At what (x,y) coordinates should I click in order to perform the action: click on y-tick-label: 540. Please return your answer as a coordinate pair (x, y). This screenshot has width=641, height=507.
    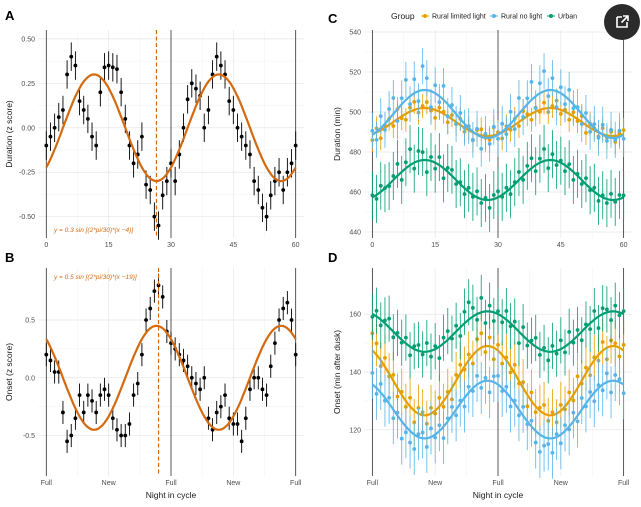
    Looking at the image, I should click on (355, 33).